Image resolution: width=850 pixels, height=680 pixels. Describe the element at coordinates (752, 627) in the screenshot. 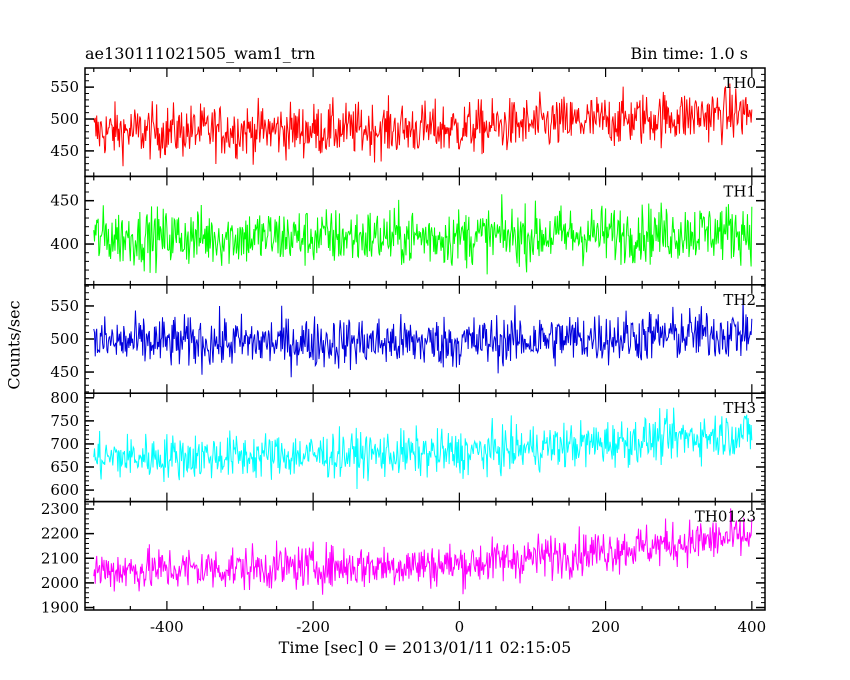

I see `x-tick-label: 400` at that location.